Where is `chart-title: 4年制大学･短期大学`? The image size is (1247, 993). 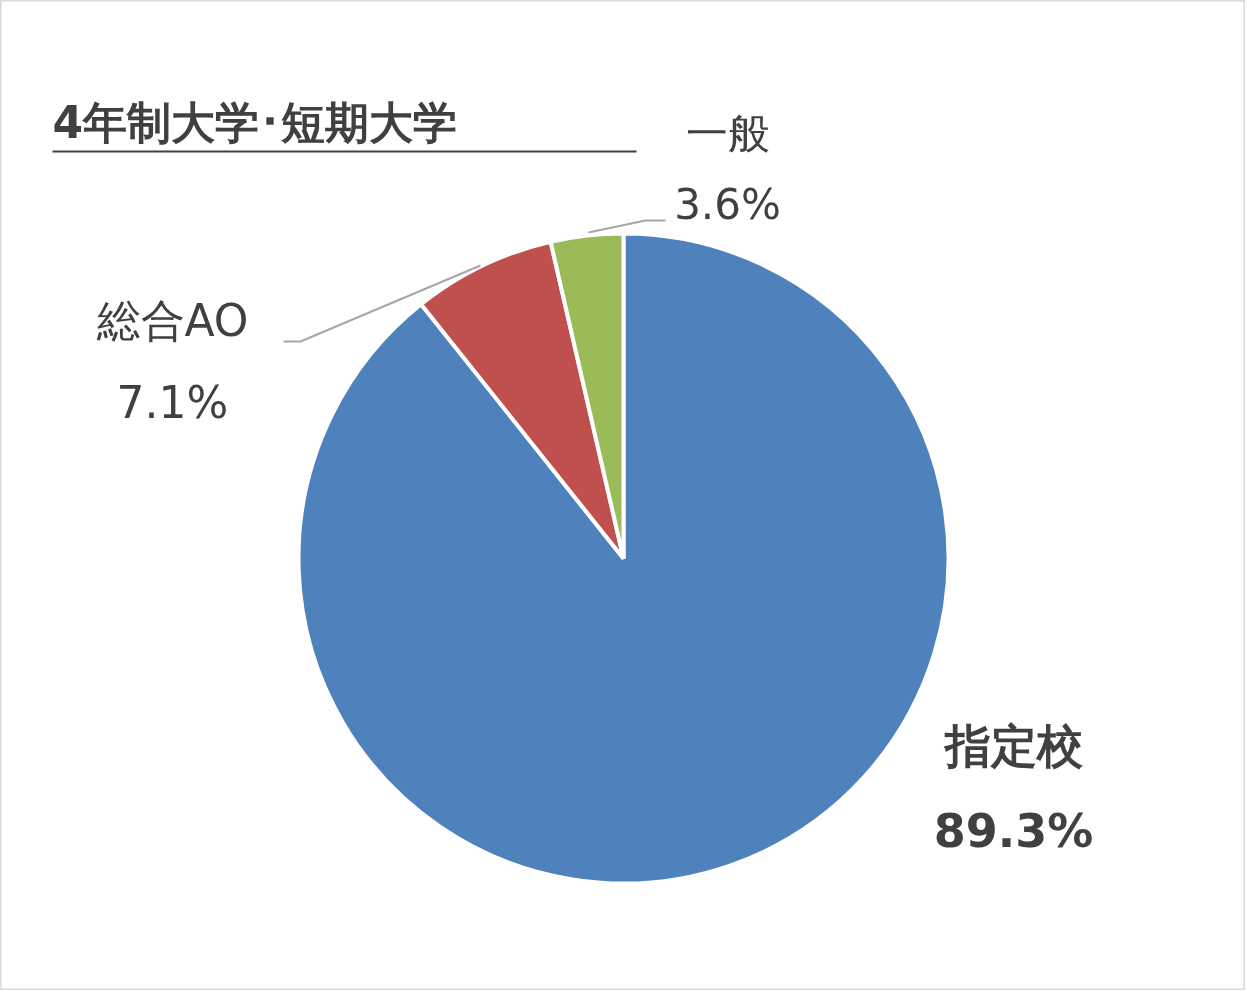
chart-title: 4年制大学･短期大学 is located at coordinates (255, 122).